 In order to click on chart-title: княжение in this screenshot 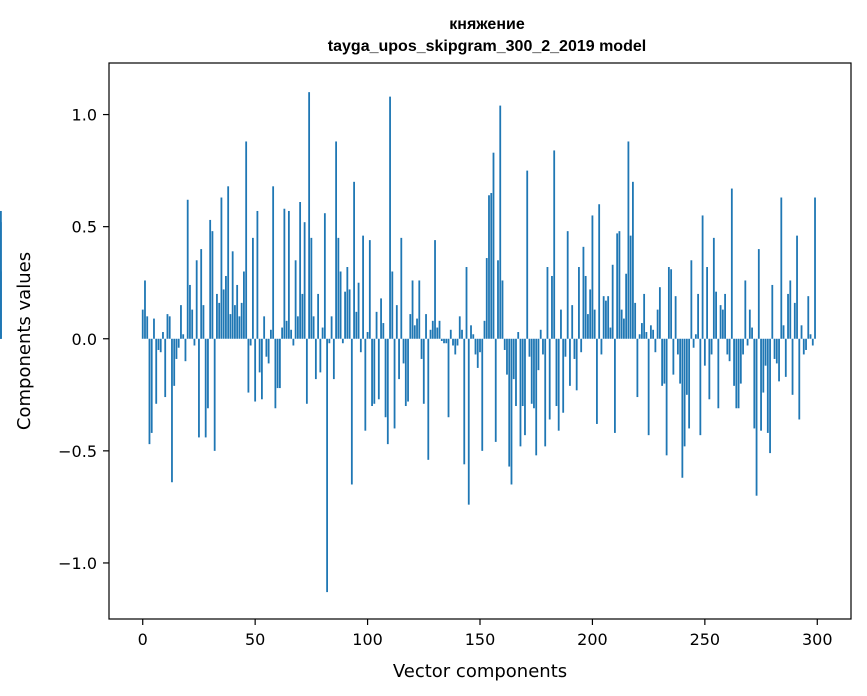, I will do `click(487, 24)`.